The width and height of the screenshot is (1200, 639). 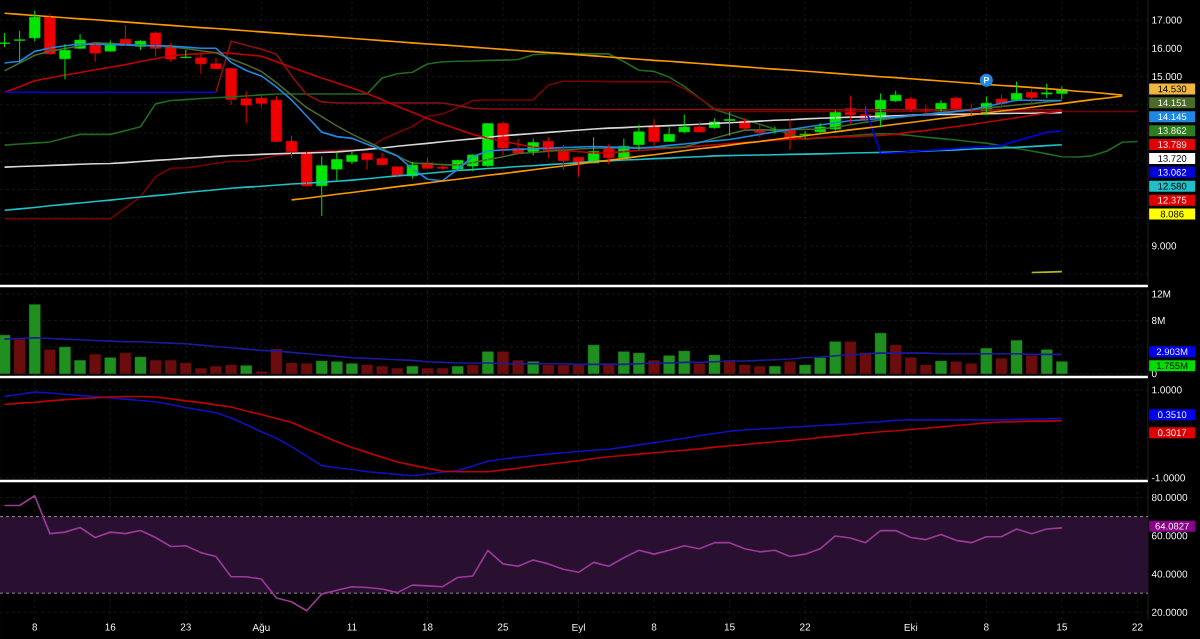 What do you see at coordinates (1172, 366) in the screenshot?
I see `text: 1.755M` at bounding box center [1172, 366].